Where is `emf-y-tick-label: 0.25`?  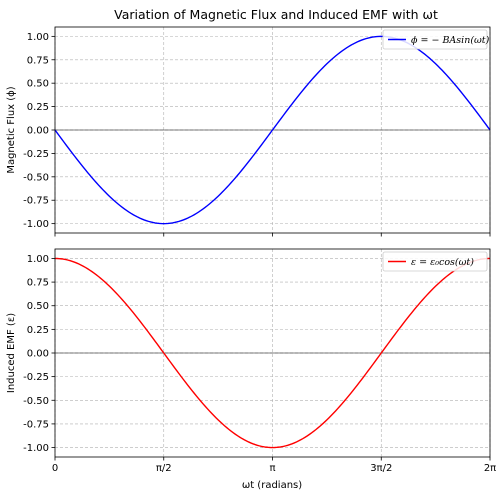 emf-y-tick-label: 0.25 is located at coordinates (38, 330).